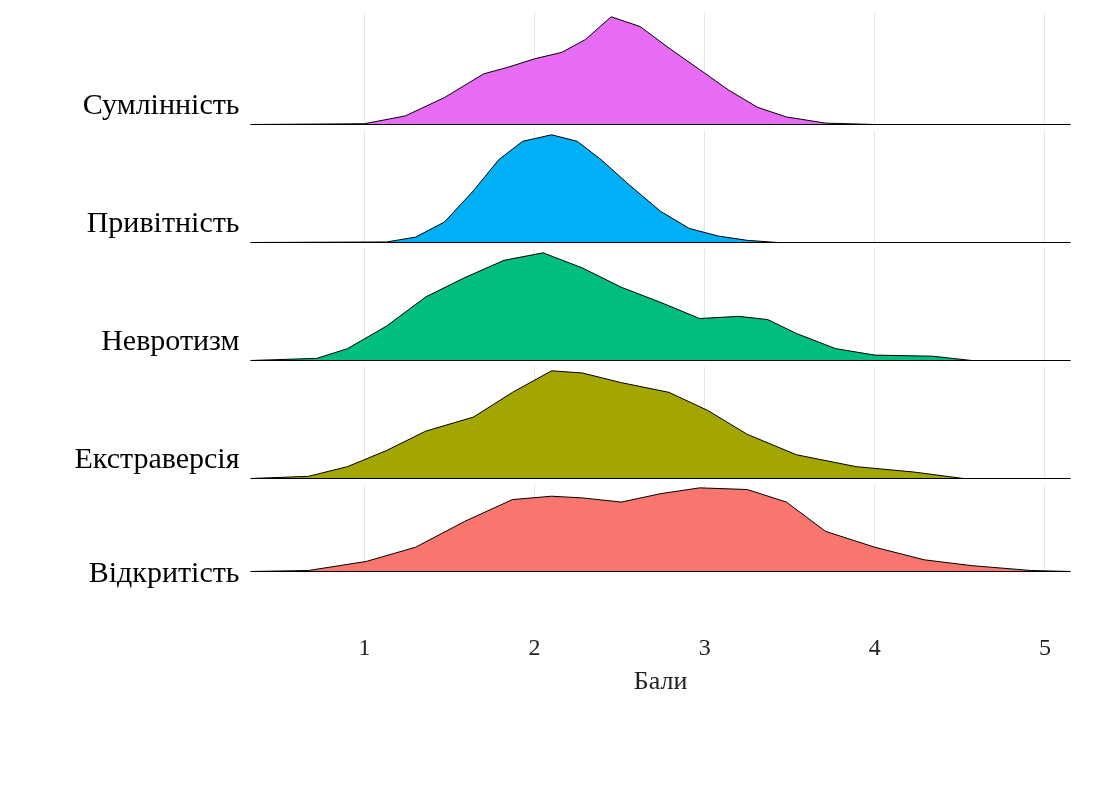 The height and width of the screenshot is (793, 1106). What do you see at coordinates (164, 571) in the screenshot?
I see `series-label: Відкритість` at bounding box center [164, 571].